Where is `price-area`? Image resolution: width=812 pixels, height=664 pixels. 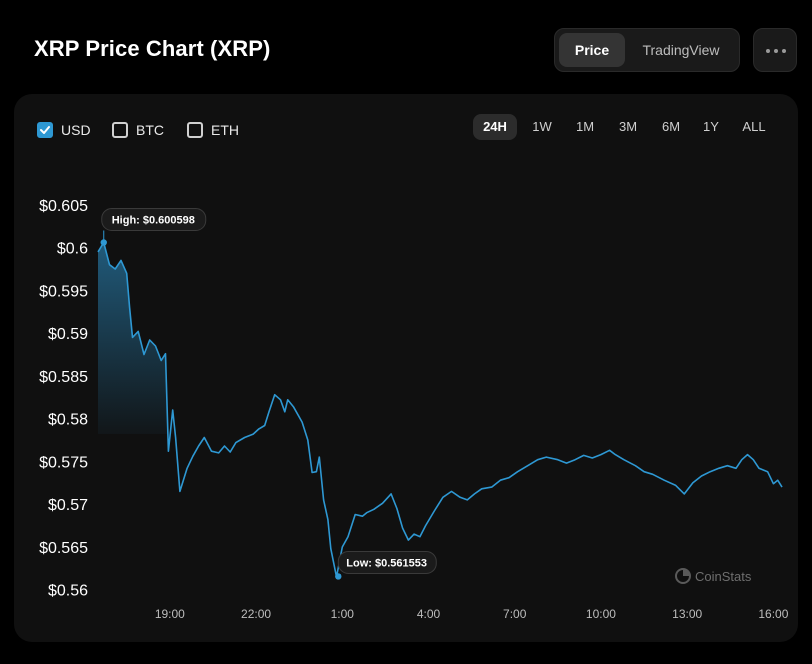 price-area is located at coordinates (135, 347).